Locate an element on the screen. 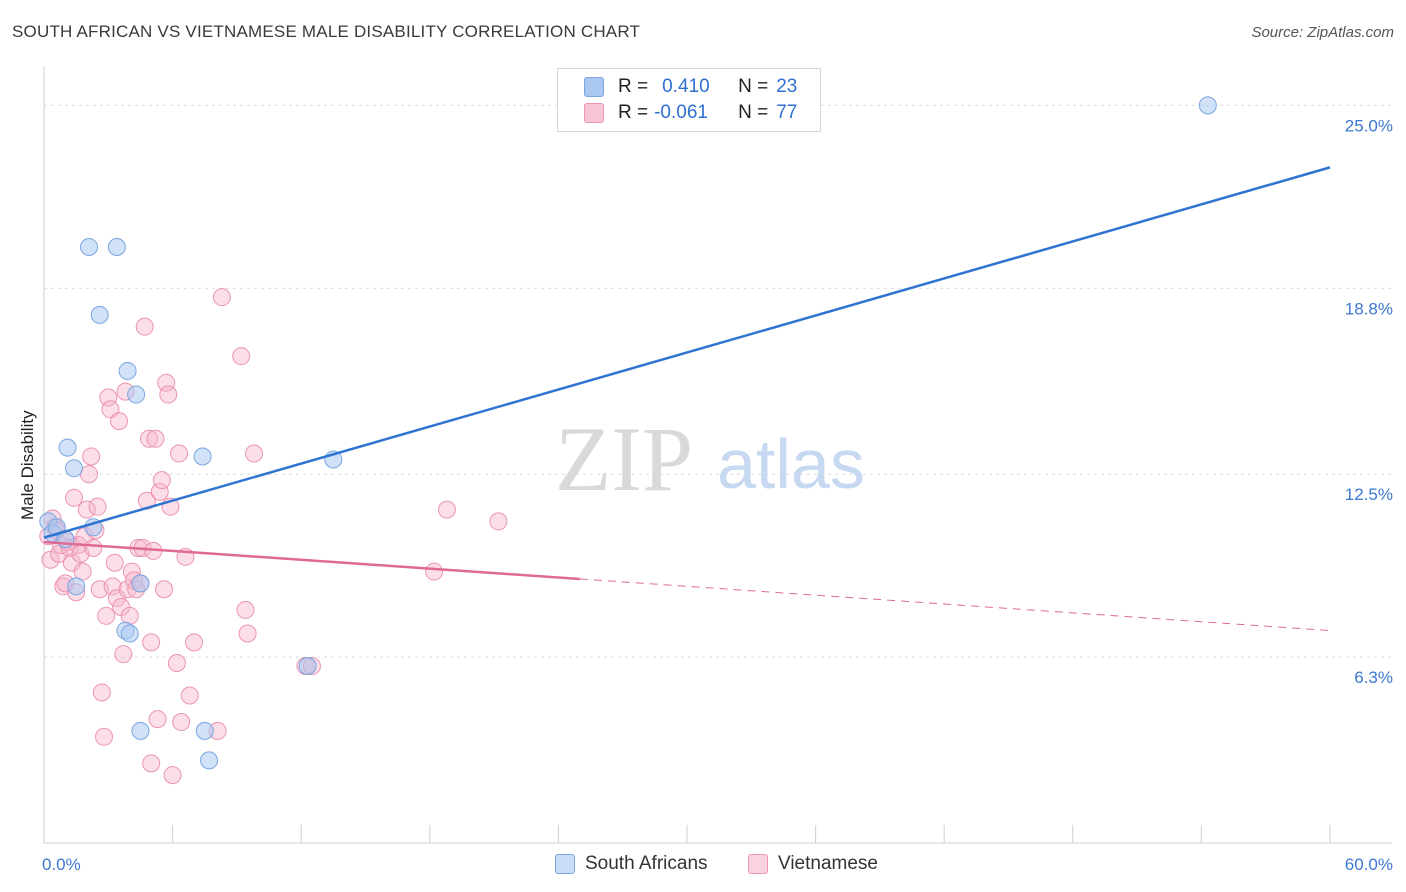 This screenshot has height=892, width=1406. source-label: Source: ZipAtlas.com is located at coordinates (1322, 32).